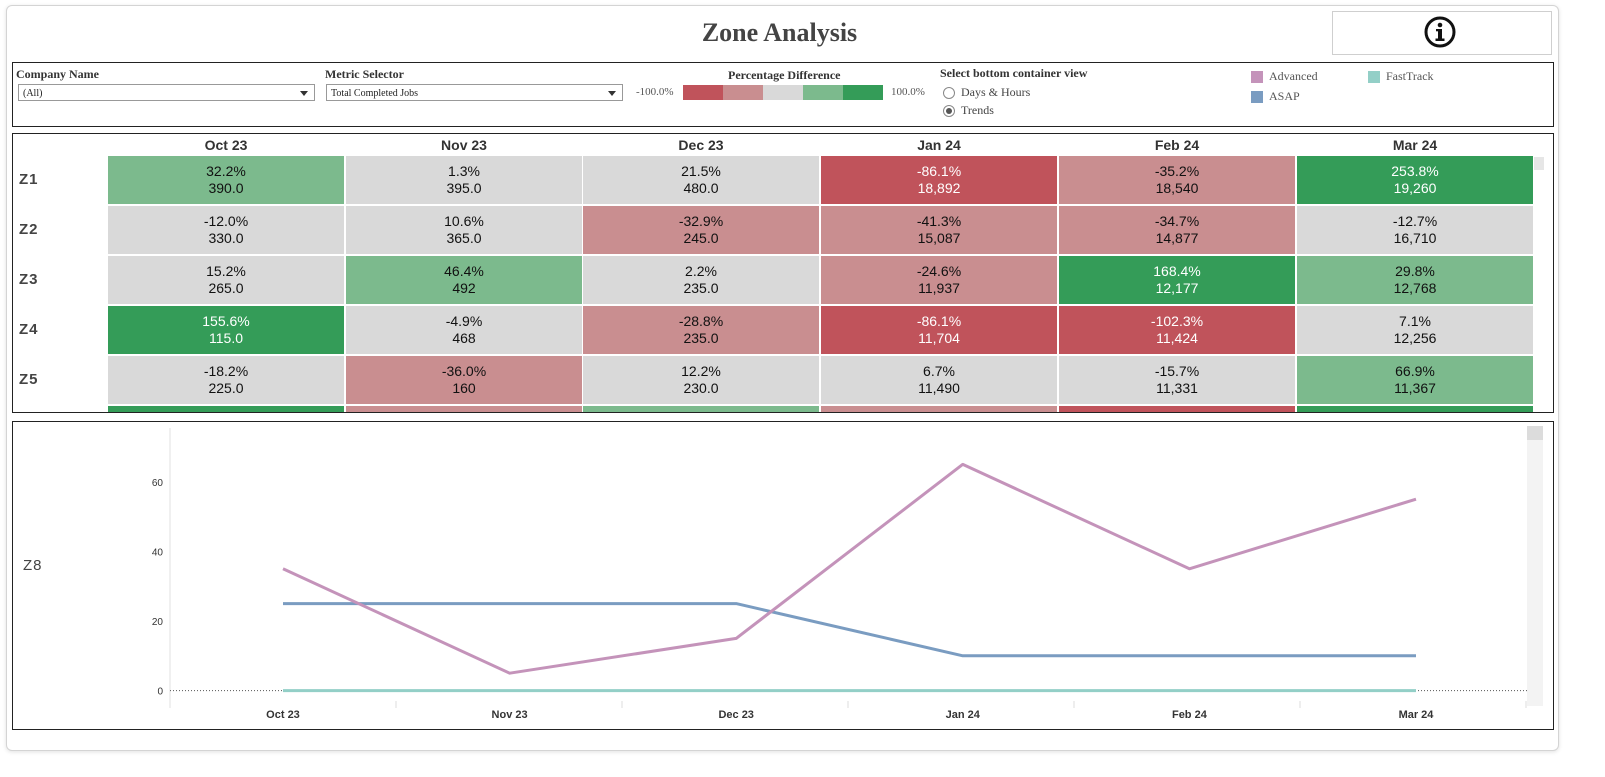 This screenshot has height=777, width=1605. What do you see at coordinates (1415, 321) in the screenshot?
I see `cell-percent: 7.1%` at bounding box center [1415, 321].